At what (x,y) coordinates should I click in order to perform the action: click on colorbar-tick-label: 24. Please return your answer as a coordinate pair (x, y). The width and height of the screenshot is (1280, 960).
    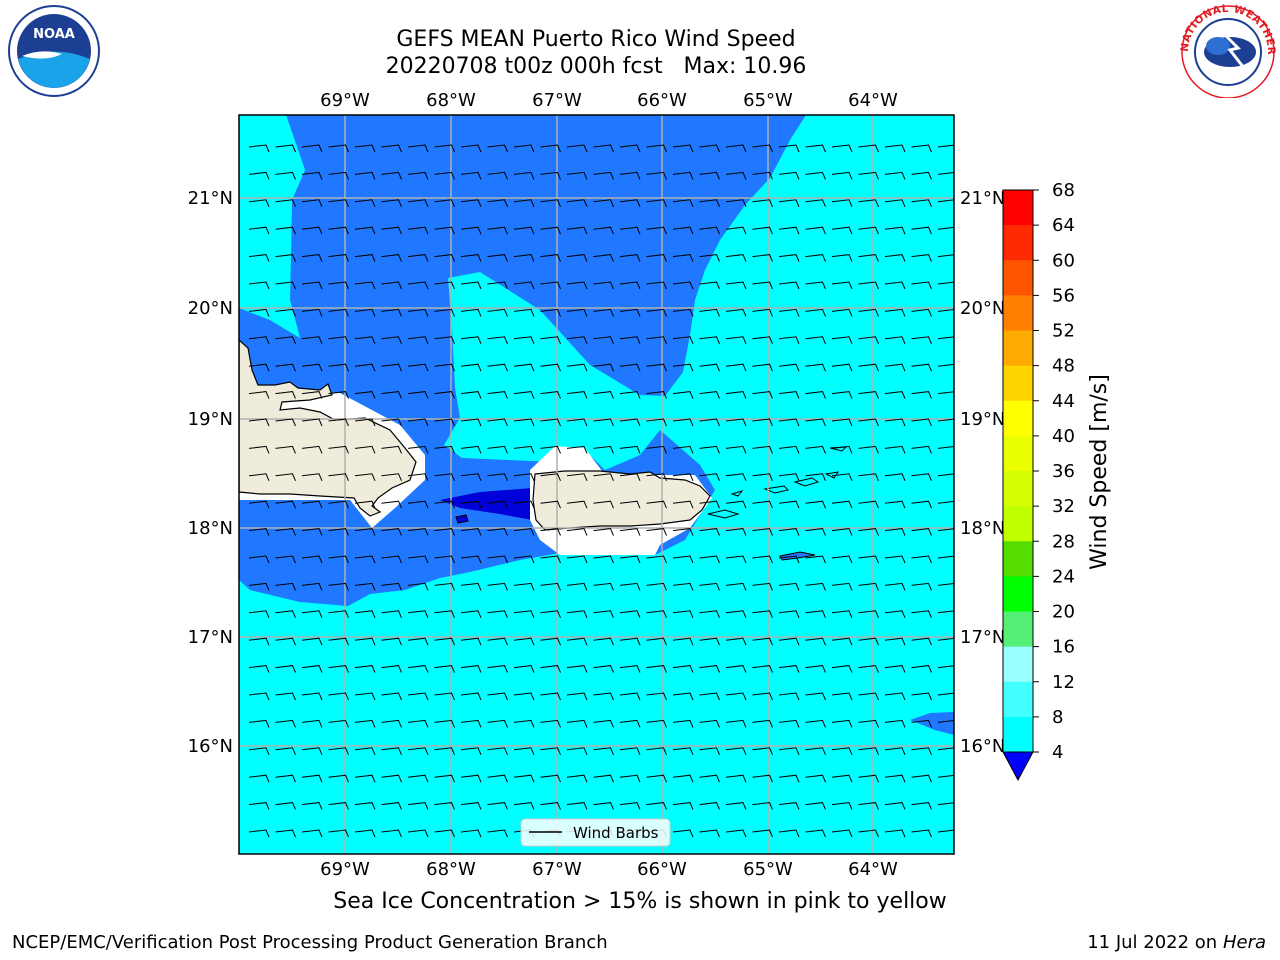
    Looking at the image, I should click on (1063, 576).